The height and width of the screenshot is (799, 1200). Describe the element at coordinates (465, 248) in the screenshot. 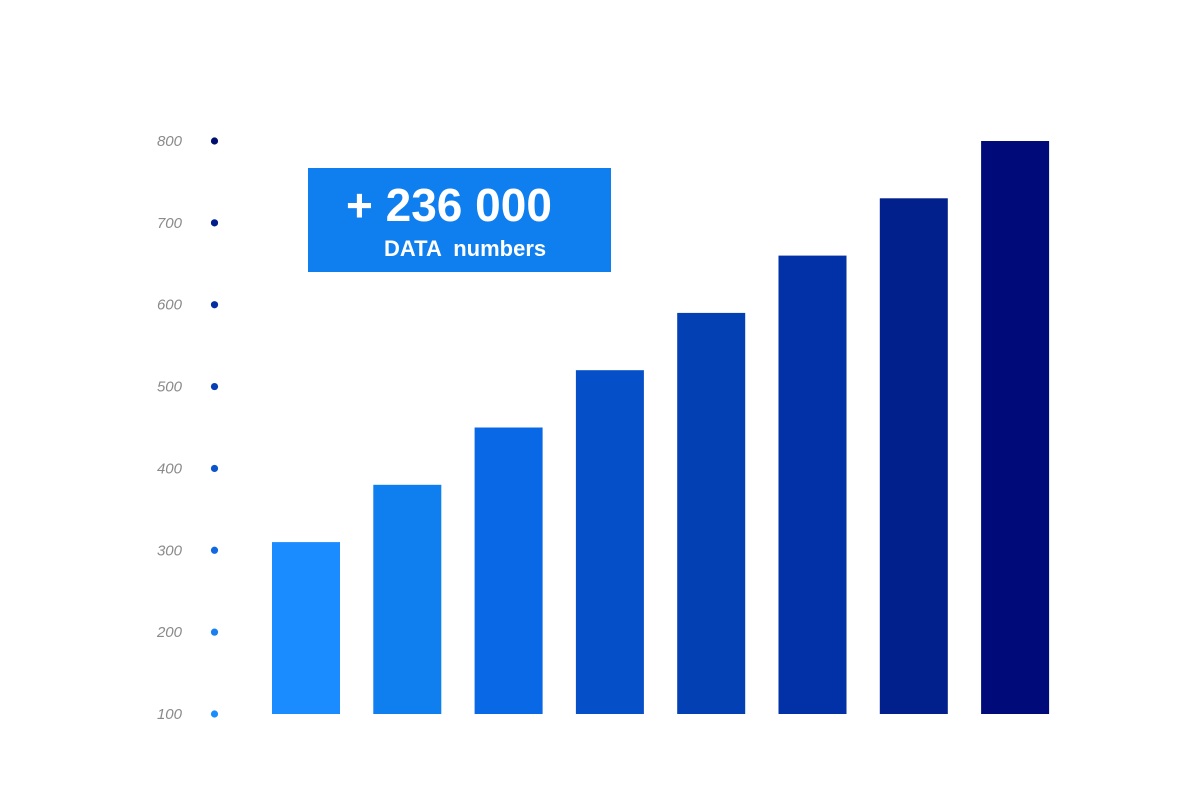

I see `callout-caption: DATA numbers` at that location.